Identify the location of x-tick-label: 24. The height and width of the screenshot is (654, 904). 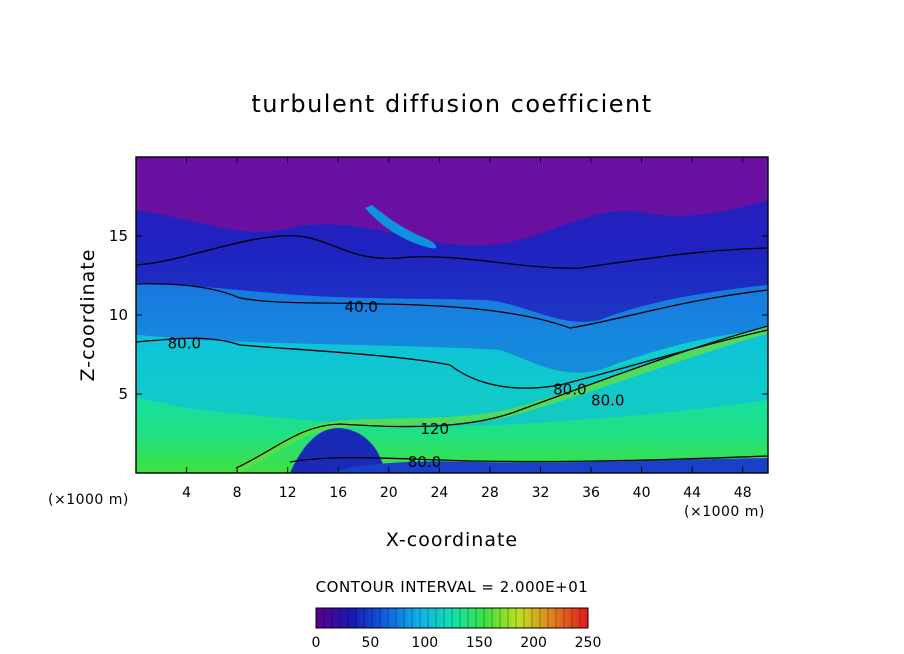
(439, 493).